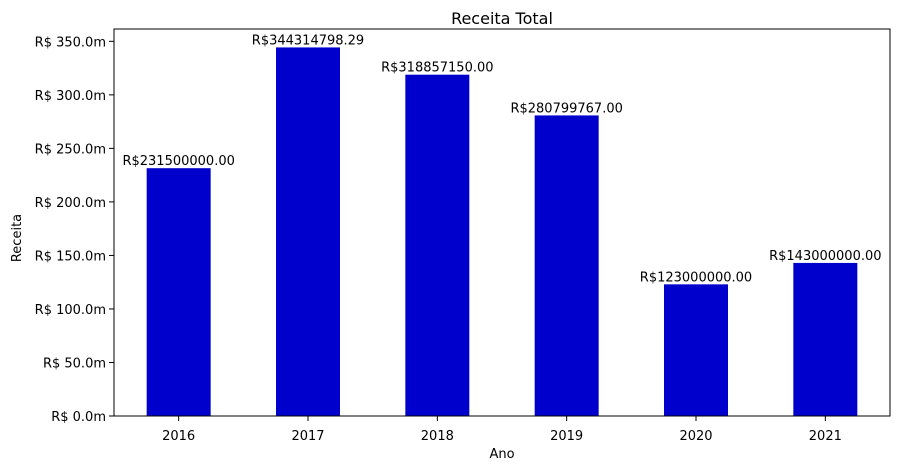  I want to click on x-tick-label-2021: 2021, so click(825, 436).